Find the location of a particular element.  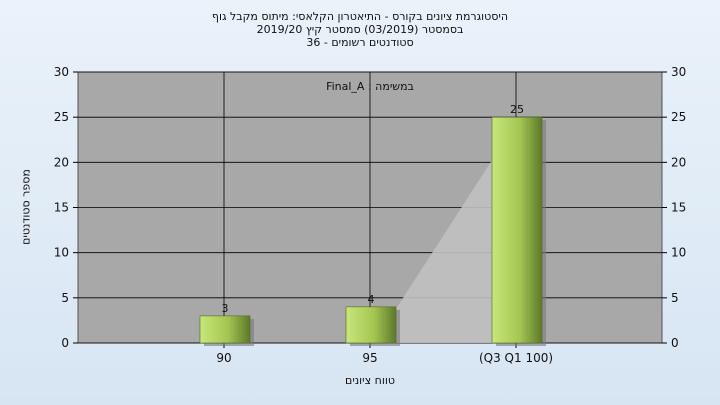

y-tick-label-left: 25 is located at coordinates (61, 117).